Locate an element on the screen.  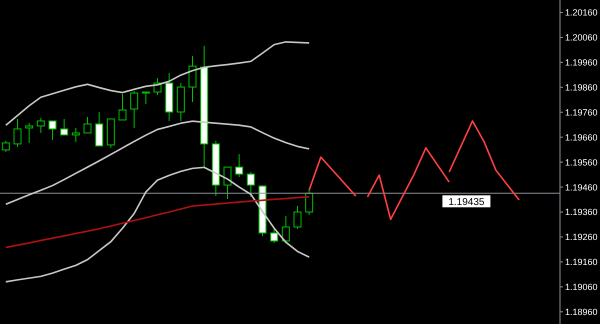
ref-line-label: 1.19435 is located at coordinates (466, 202).